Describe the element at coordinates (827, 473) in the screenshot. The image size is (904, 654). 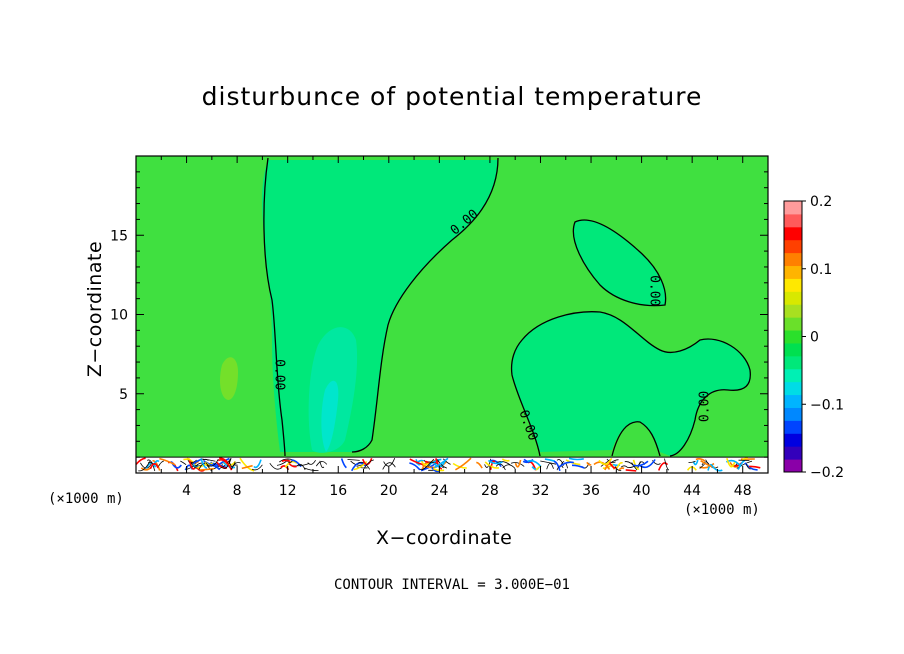
I see `colorbar-tick-label: −0.2` at that location.